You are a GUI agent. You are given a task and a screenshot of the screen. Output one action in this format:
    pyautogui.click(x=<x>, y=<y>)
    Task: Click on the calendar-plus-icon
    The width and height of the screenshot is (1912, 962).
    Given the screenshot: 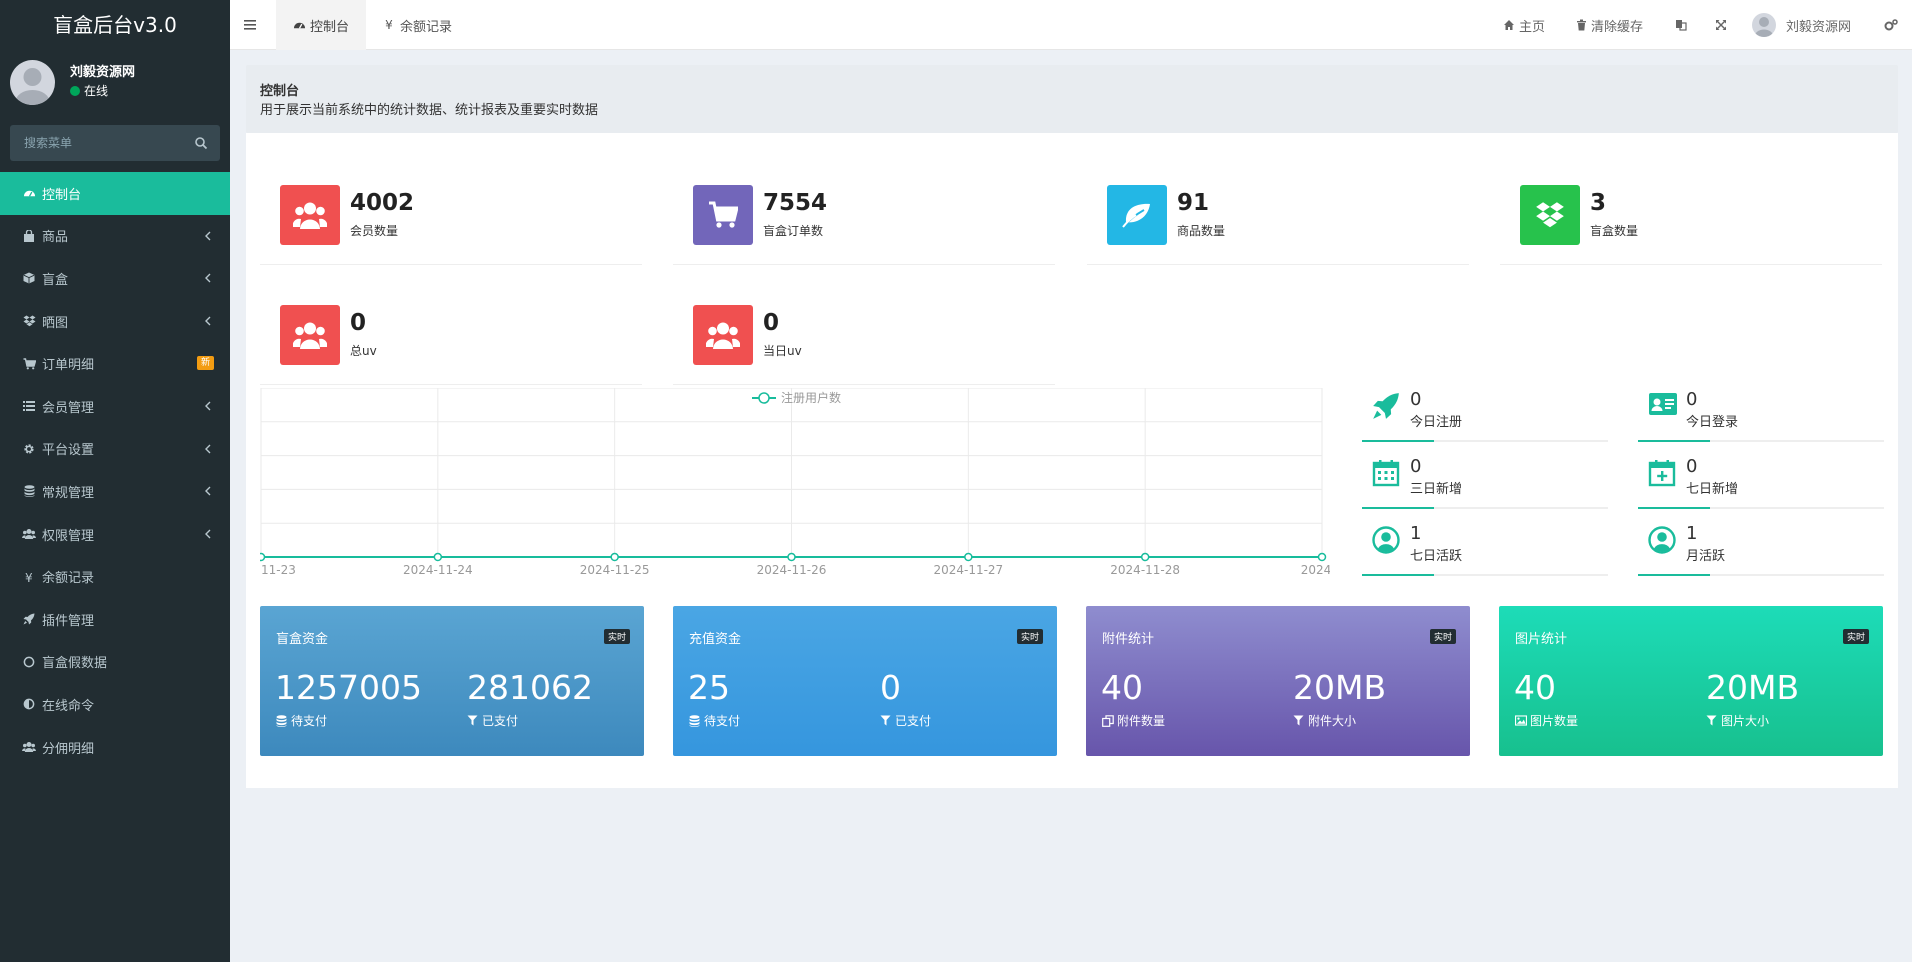 What is the action you would take?
    pyautogui.click(x=1663, y=474)
    